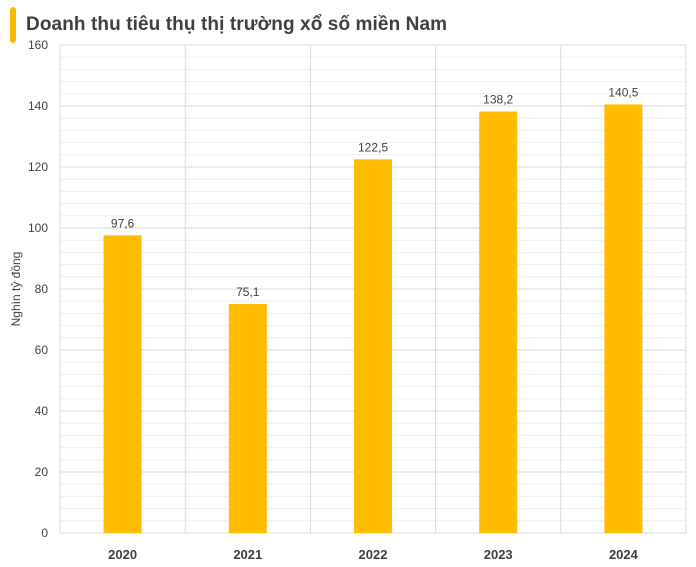 The height and width of the screenshot is (567, 696). Describe the element at coordinates (623, 92) in the screenshot. I see `data-label-2024: 140,5` at that location.